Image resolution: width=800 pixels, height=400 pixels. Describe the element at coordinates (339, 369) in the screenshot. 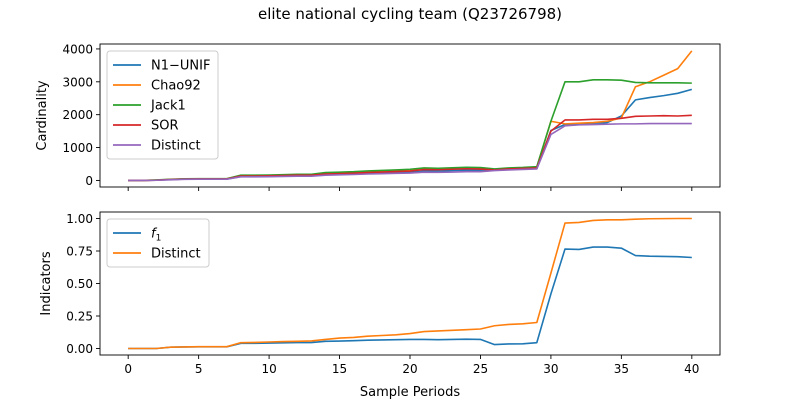

I see `x-tick-label: 15` at that location.